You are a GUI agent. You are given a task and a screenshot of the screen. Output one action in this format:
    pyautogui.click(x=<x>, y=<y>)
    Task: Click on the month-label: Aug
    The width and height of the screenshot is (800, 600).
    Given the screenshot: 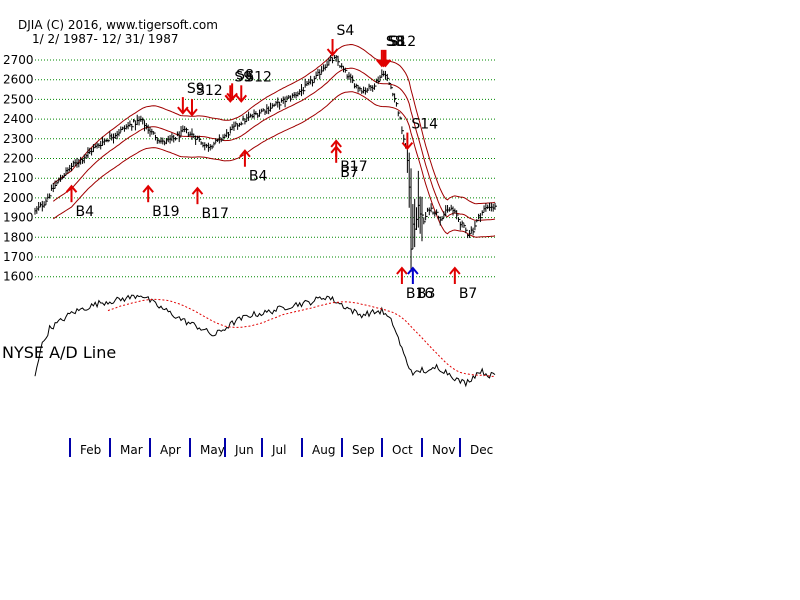 What is the action you would take?
    pyautogui.click(x=323, y=450)
    